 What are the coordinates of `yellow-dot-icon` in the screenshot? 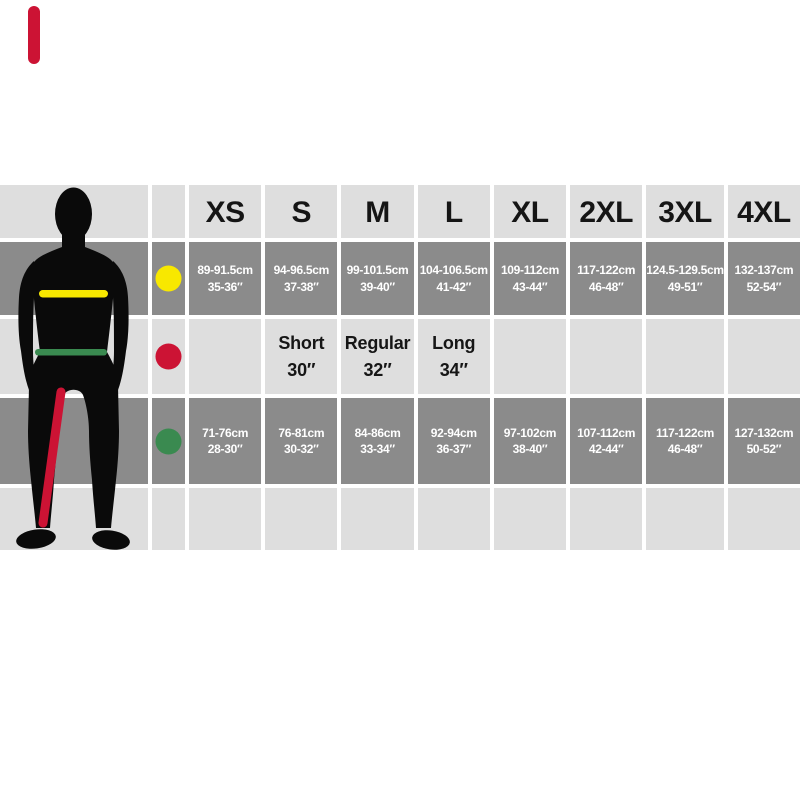 It's located at (168, 278).